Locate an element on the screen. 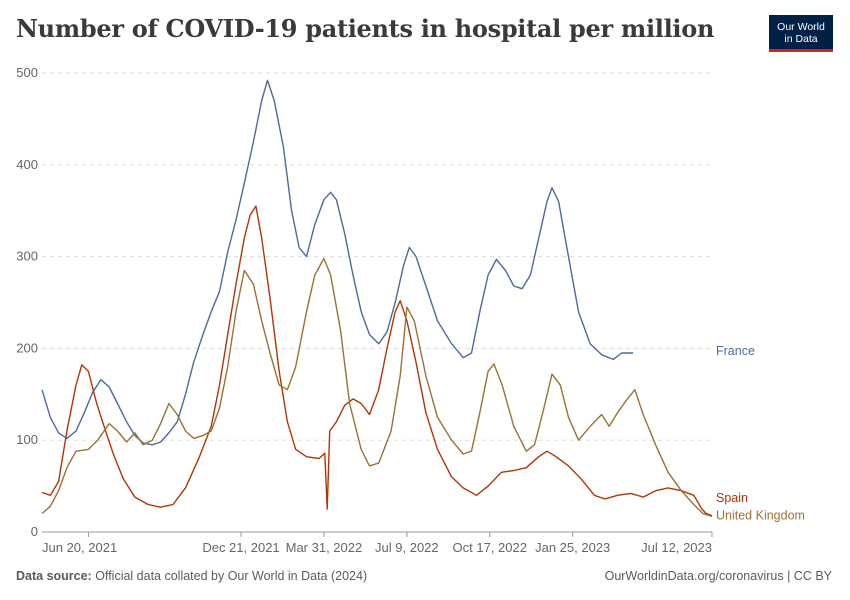  y-tick-label: 0 is located at coordinates (34, 531).